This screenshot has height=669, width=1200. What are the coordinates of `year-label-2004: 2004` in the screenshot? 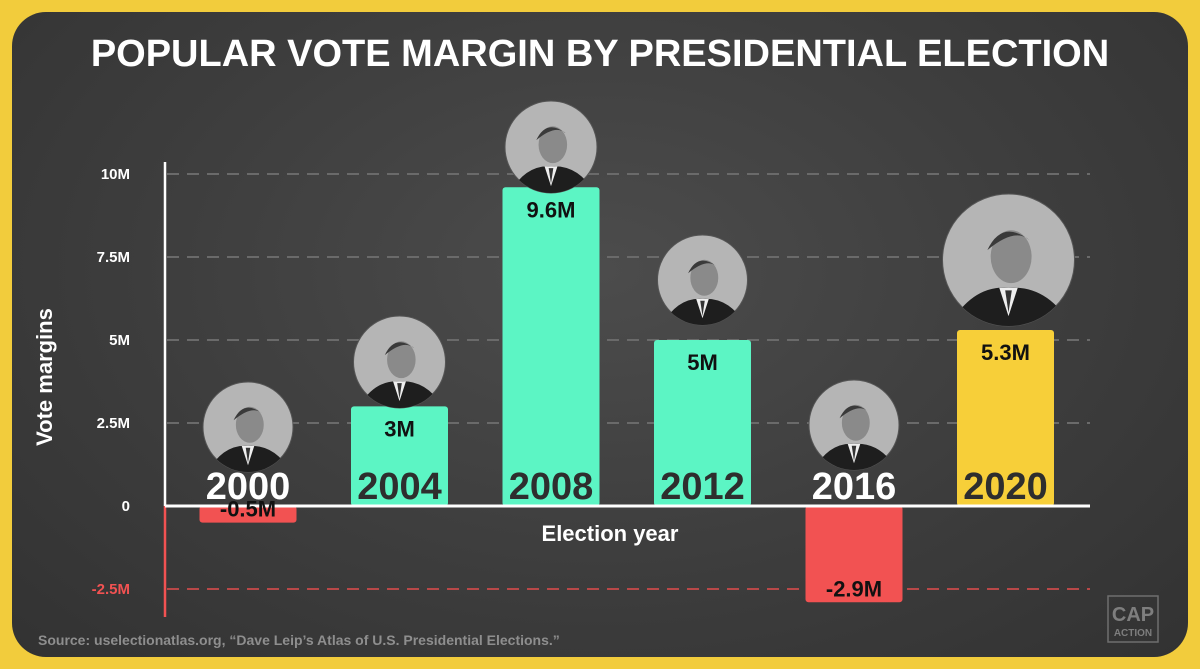 It's located at (399, 487).